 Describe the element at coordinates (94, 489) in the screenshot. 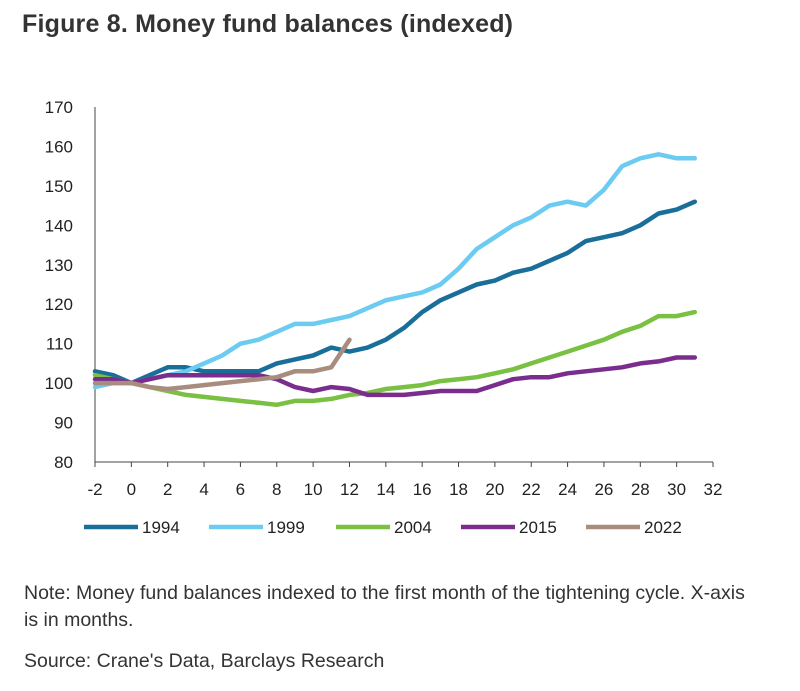

I see `x-tick-label: -2` at that location.